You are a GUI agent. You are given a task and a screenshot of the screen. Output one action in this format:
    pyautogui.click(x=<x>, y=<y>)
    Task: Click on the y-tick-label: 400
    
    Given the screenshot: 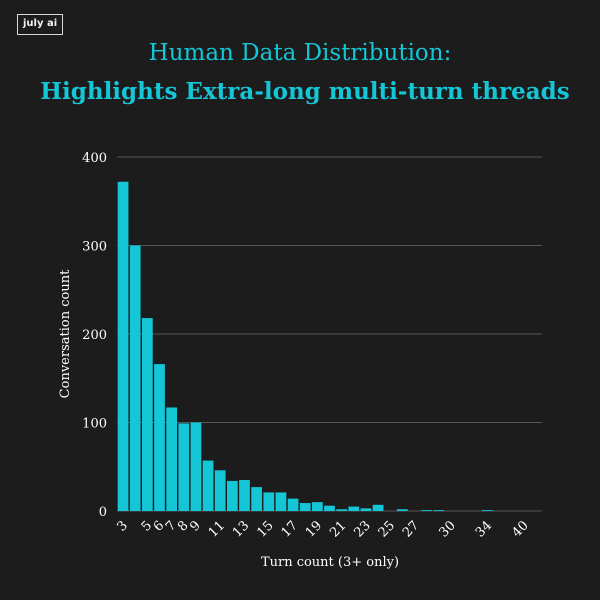 What is the action you would take?
    pyautogui.click(x=94, y=158)
    